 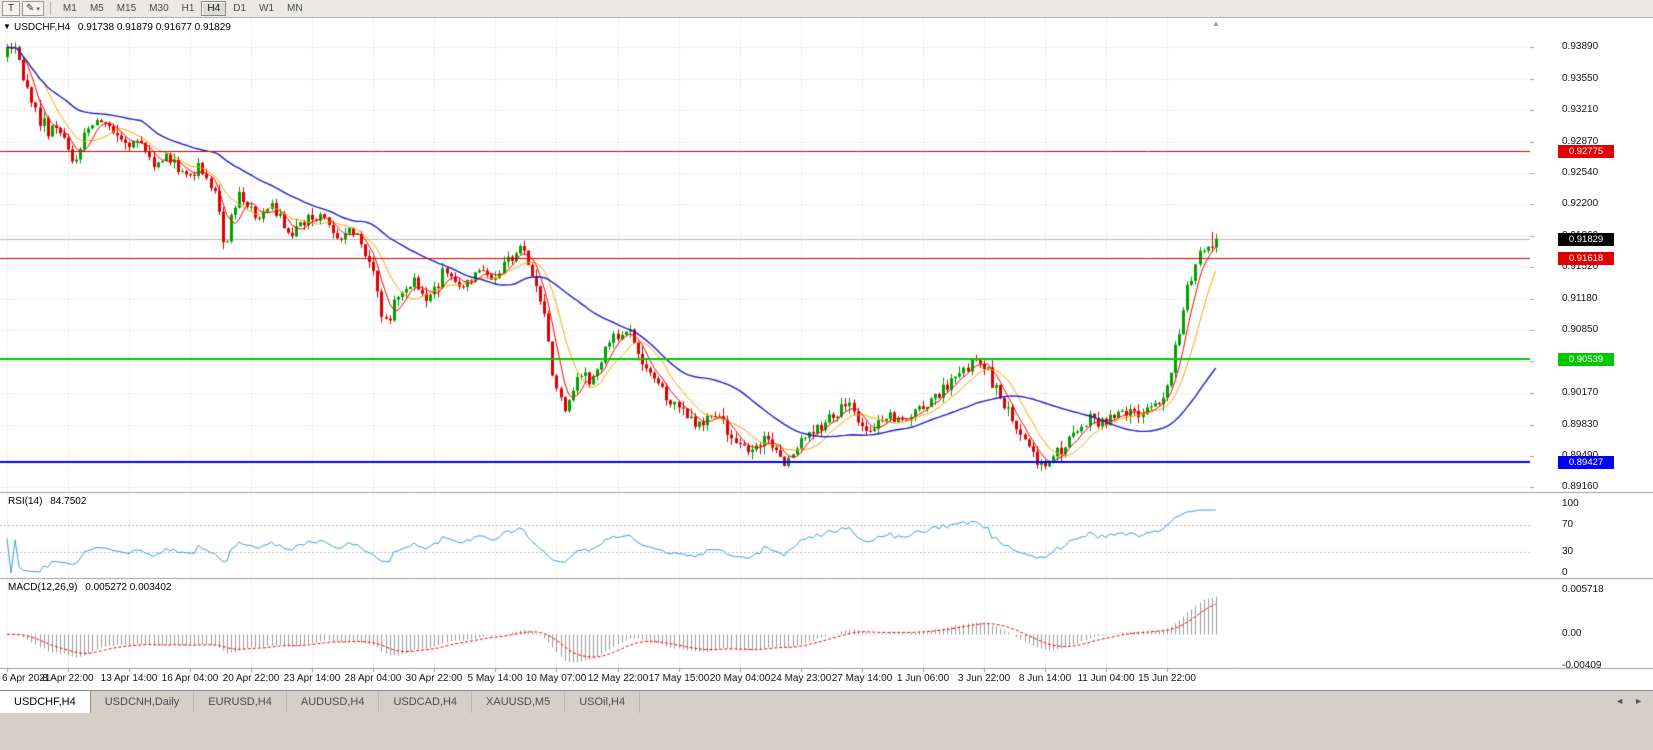 What do you see at coordinates (1620, 701) in the screenshot?
I see `tabs-scroll-left-button: ◄` at bounding box center [1620, 701].